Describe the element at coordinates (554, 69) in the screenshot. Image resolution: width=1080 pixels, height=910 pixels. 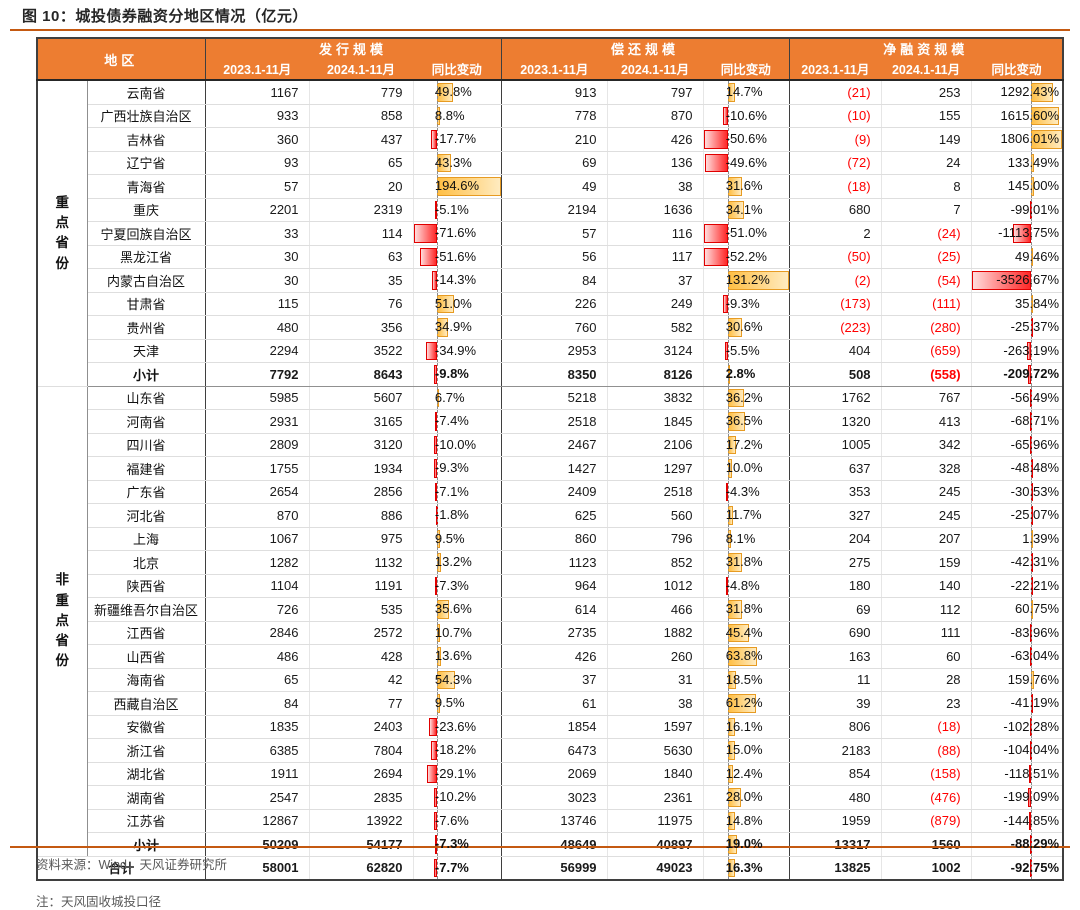
I see `col-header-repay-2023: 2023.1-11月` at that location.